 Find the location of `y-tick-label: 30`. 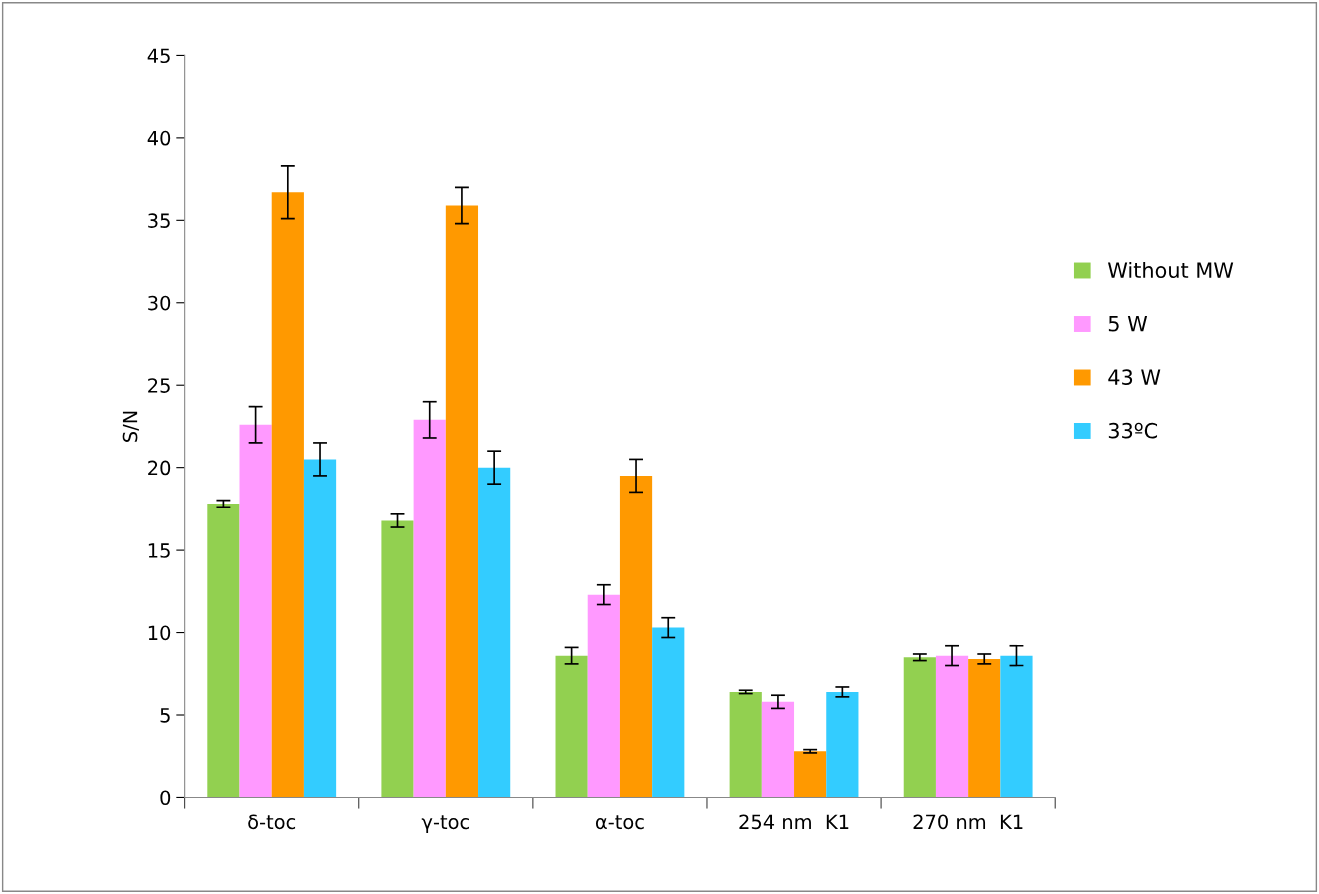

y-tick-label: 30 is located at coordinates (159, 303).